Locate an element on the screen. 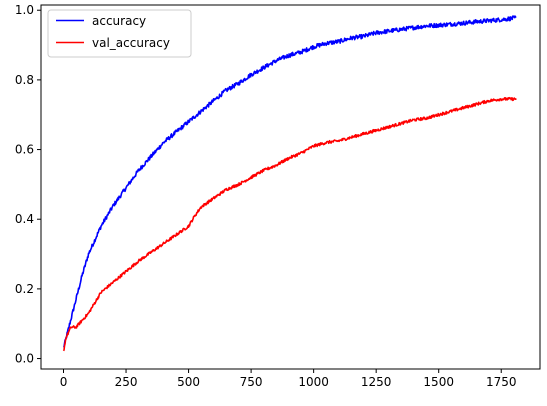 This screenshot has height=406, width=547. legend-box is located at coordinates (119, 33).